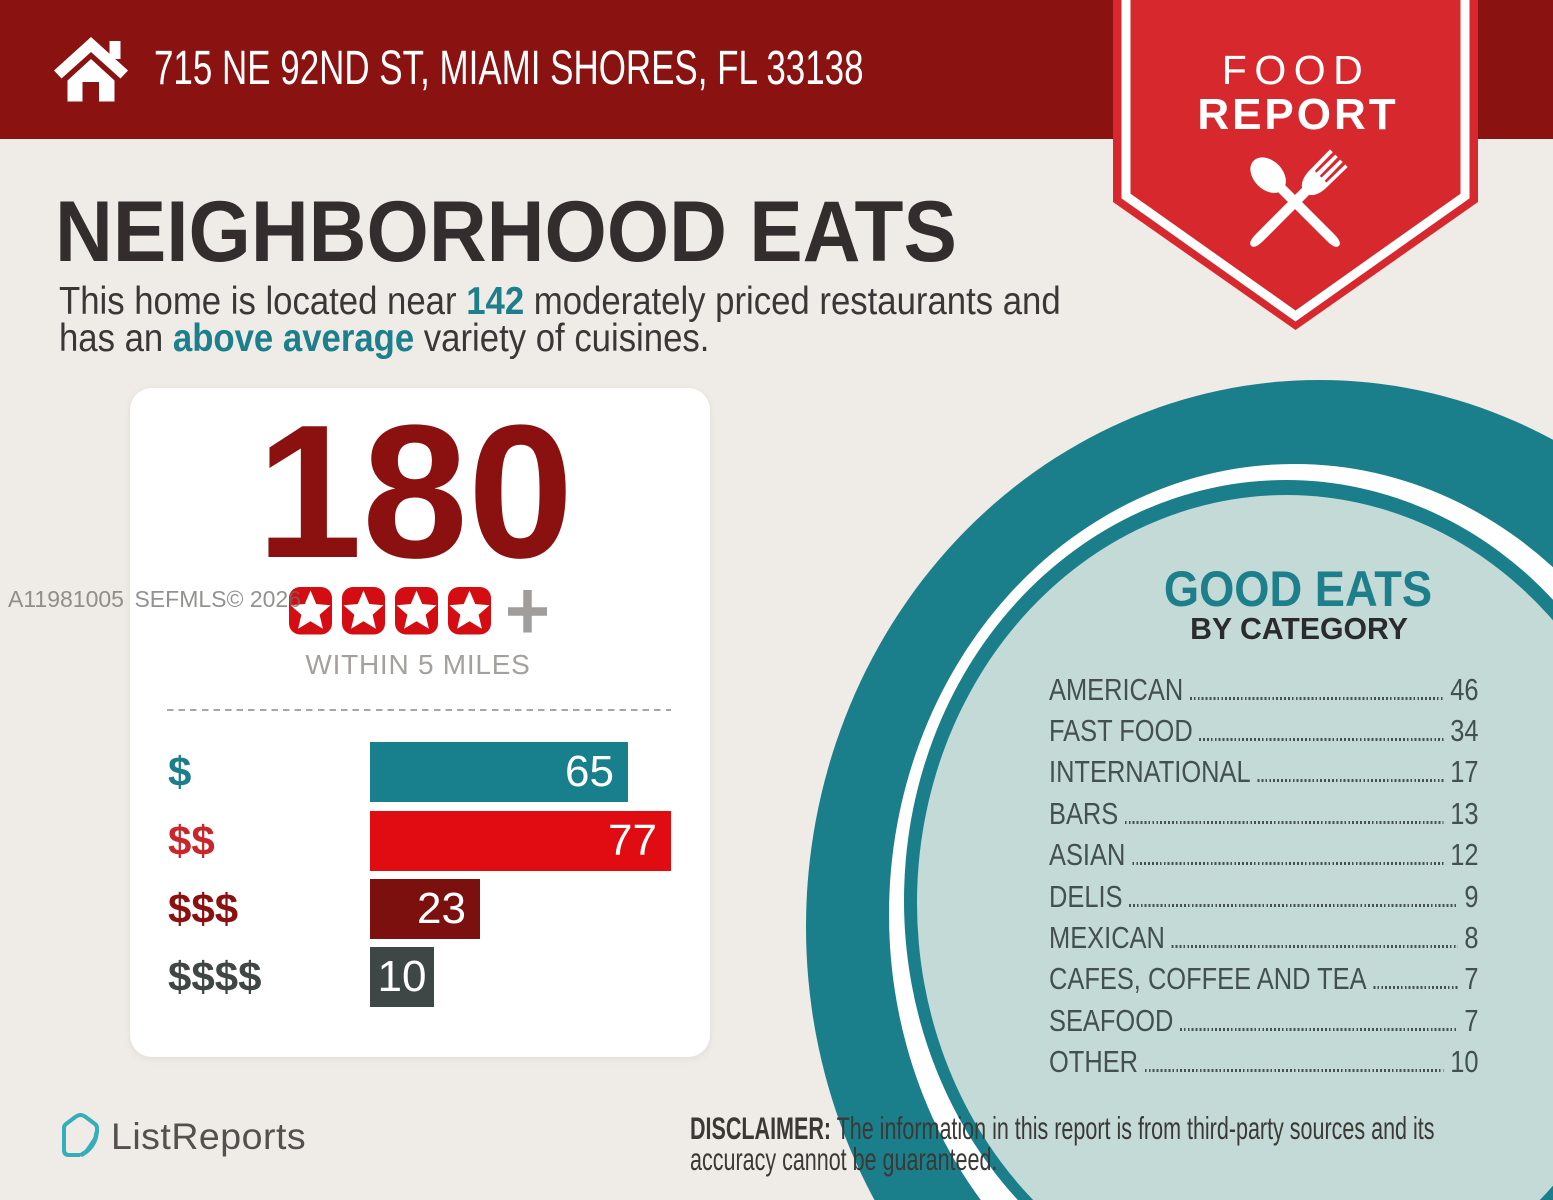 The height and width of the screenshot is (1200, 1553). What do you see at coordinates (1297, 114) in the screenshot?
I see `svg-text: REPORT` at bounding box center [1297, 114].